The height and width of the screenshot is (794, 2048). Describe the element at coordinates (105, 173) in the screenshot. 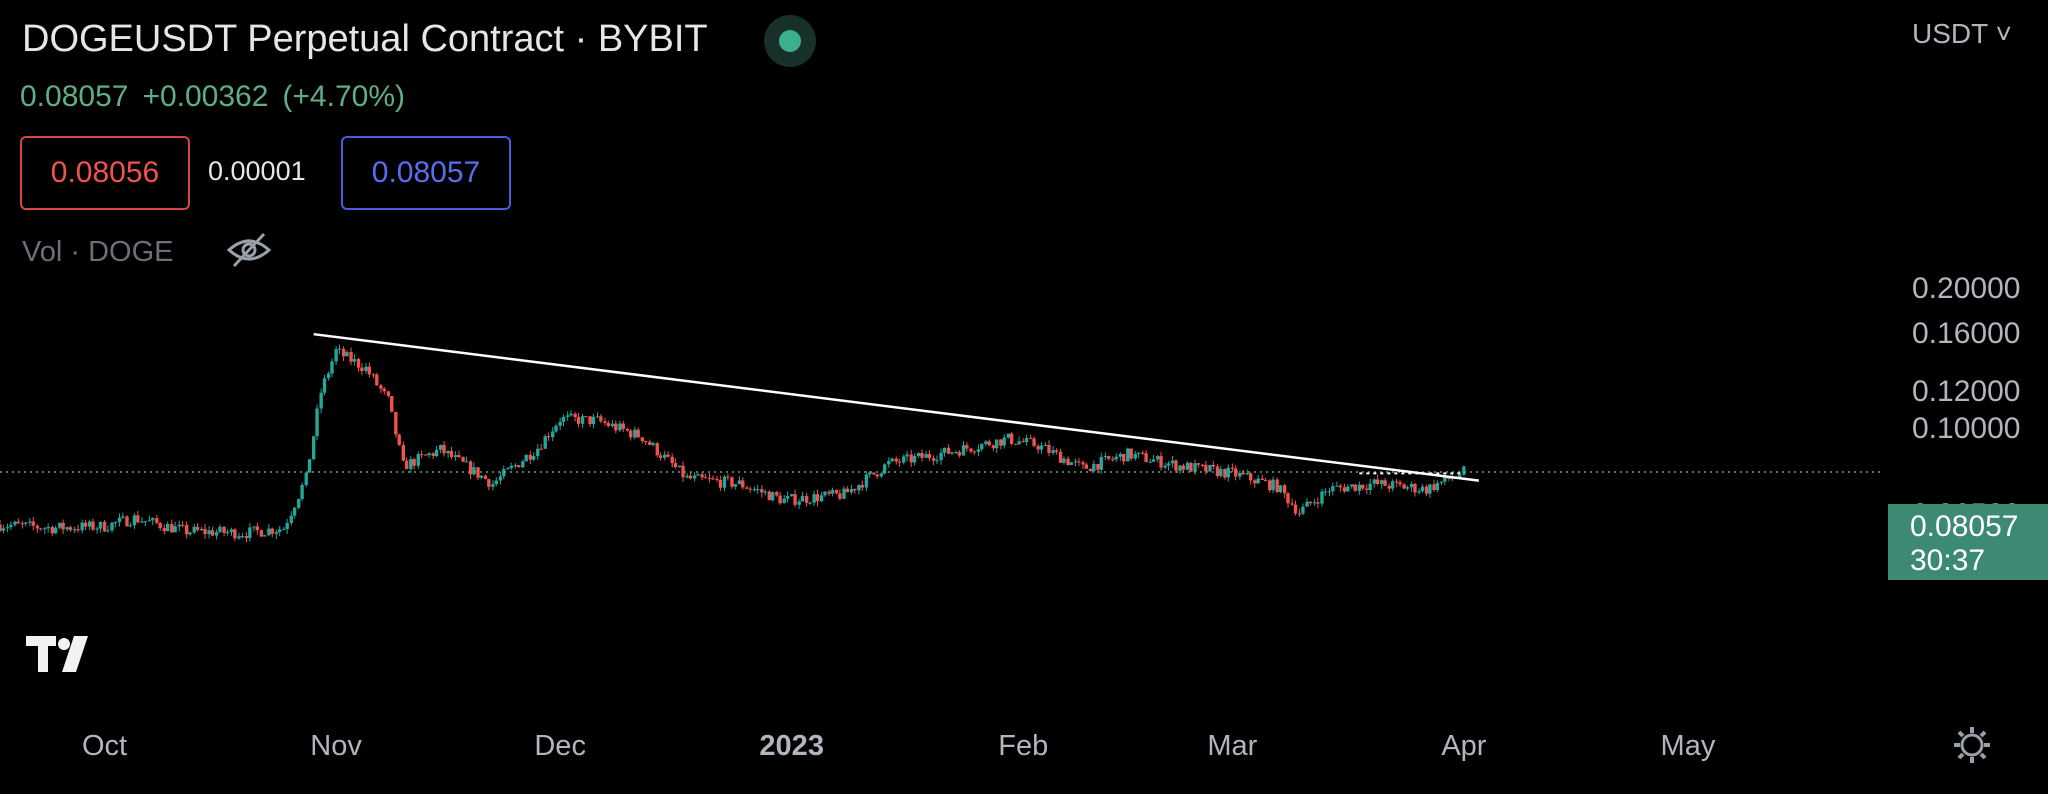

I see `sell-button: 0.08056` at that location.